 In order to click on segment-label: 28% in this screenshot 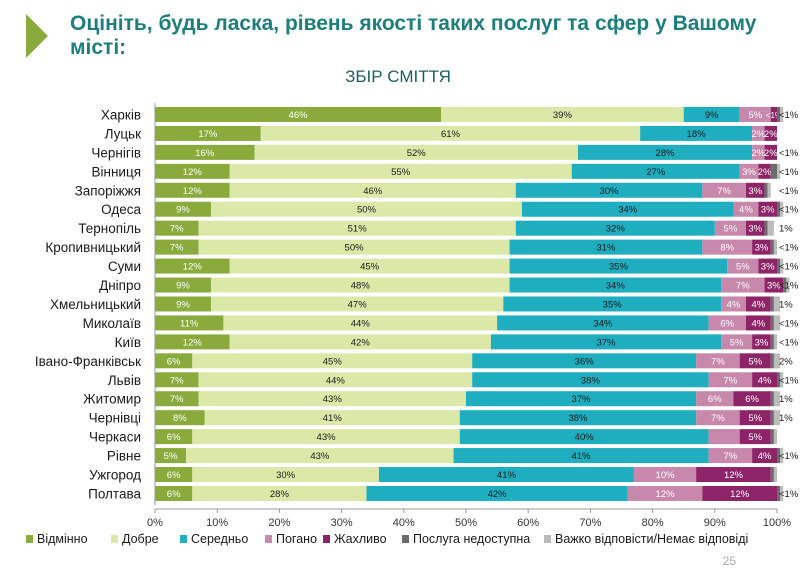, I will do `click(280, 494)`.